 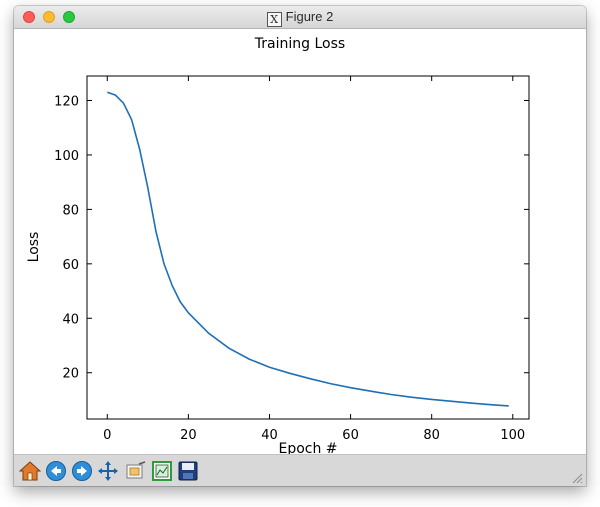 I want to click on close-window-button, so click(x=29, y=17).